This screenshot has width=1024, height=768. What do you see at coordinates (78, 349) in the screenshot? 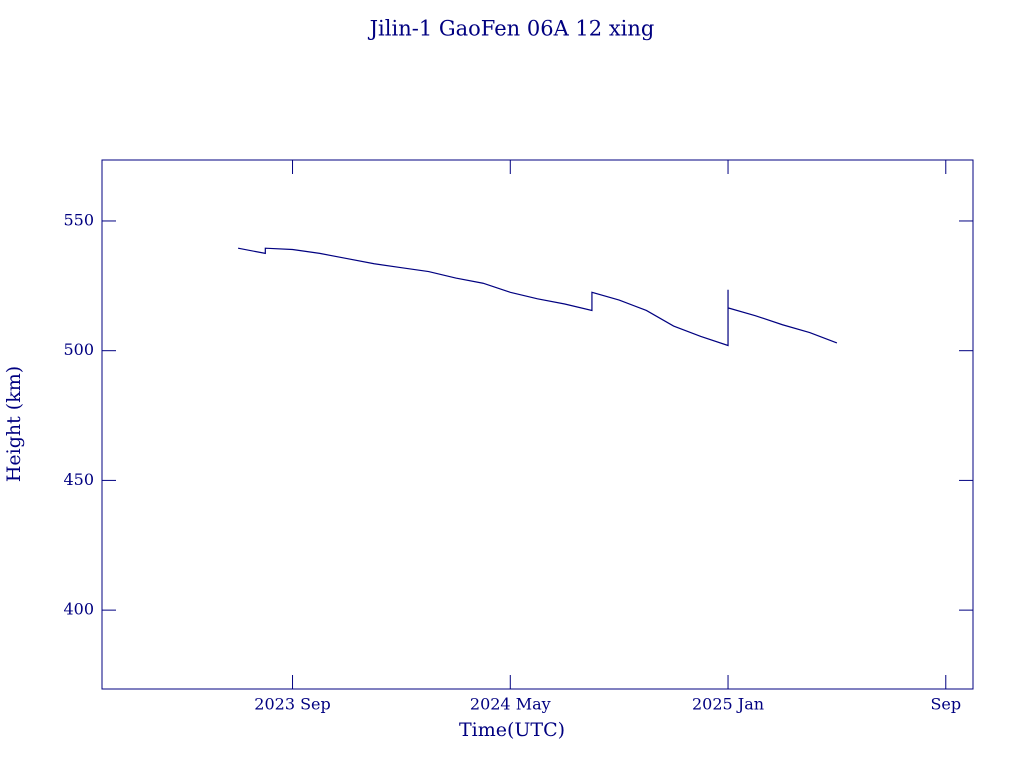
I see `y-tick-label: 500` at bounding box center [78, 349].